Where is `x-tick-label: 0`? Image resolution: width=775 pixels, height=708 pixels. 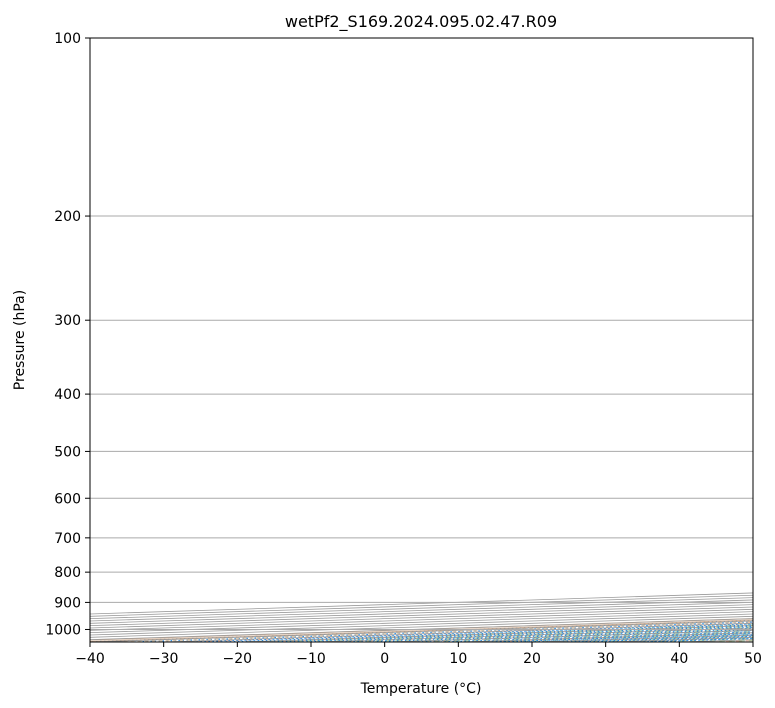 x-tick-label: 0 is located at coordinates (384, 659).